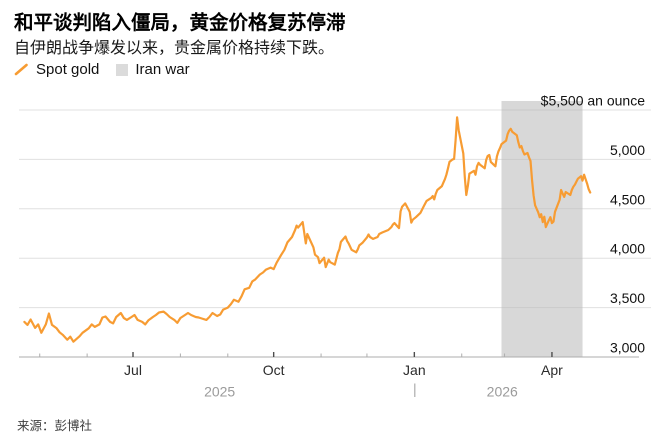 This screenshot has width=657, height=441. Describe the element at coordinates (122, 69) in the screenshot. I see `iran-war-band-swatch-icon` at that location.